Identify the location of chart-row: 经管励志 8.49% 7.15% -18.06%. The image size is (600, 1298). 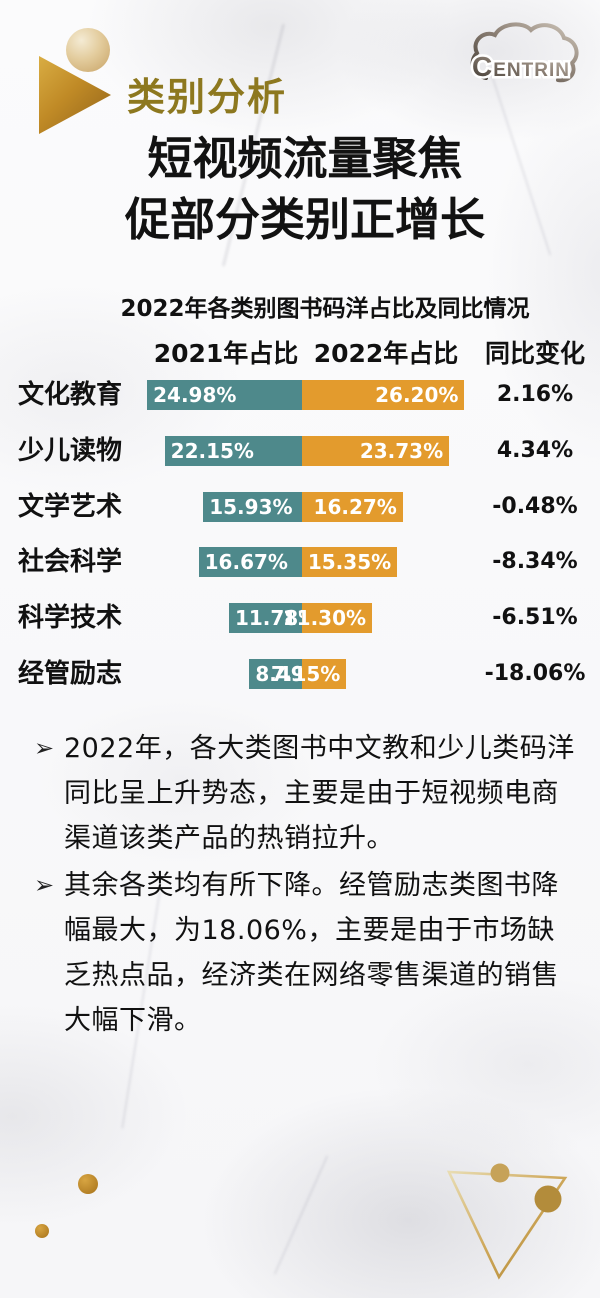
(300, 674).